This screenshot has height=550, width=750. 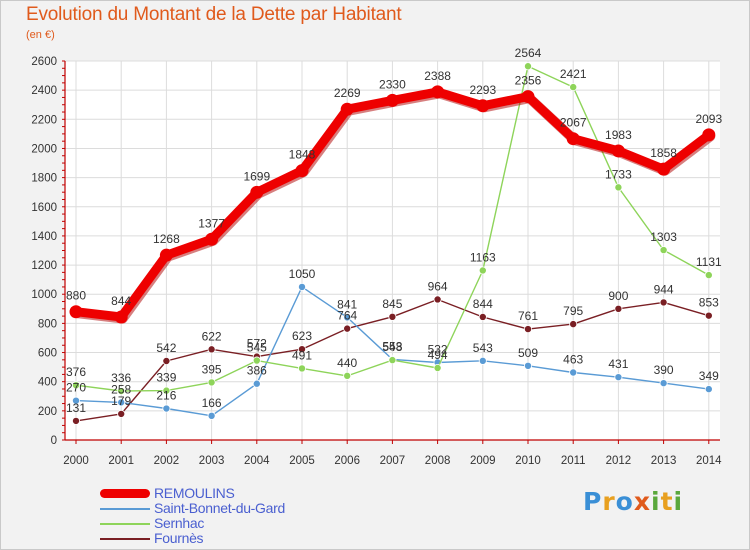 I want to click on x-tick-label: 2010, so click(x=528, y=461).